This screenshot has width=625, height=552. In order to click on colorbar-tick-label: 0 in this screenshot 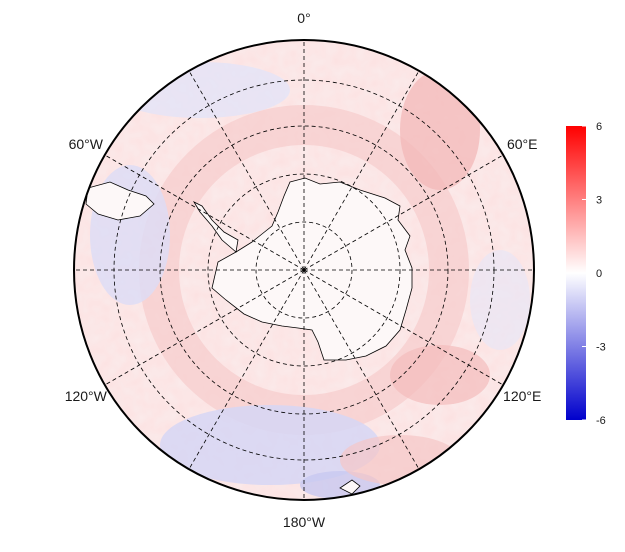, I will do `click(599, 274)`.